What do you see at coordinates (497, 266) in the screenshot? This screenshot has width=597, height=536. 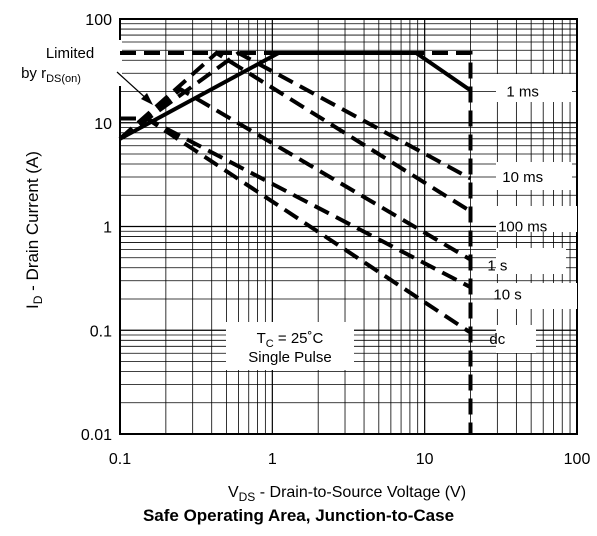 I see `series-label: 1 s` at bounding box center [497, 266].